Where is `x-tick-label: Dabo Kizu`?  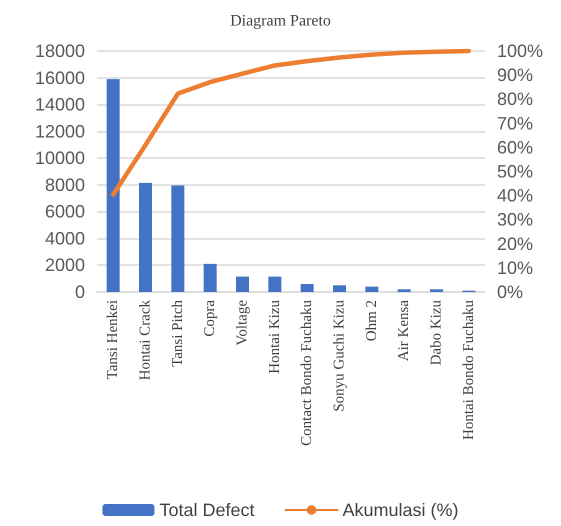
x-tick-label: Dabo Kizu is located at coordinates (436, 333).